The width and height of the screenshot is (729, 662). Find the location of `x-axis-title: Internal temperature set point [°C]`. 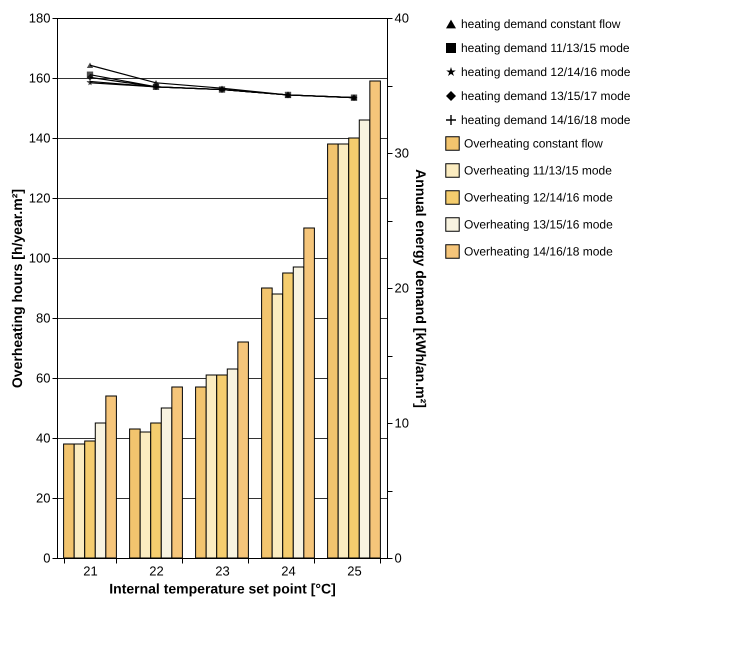

x-axis-title: Internal temperature set point [°C] is located at coordinates (222, 588).